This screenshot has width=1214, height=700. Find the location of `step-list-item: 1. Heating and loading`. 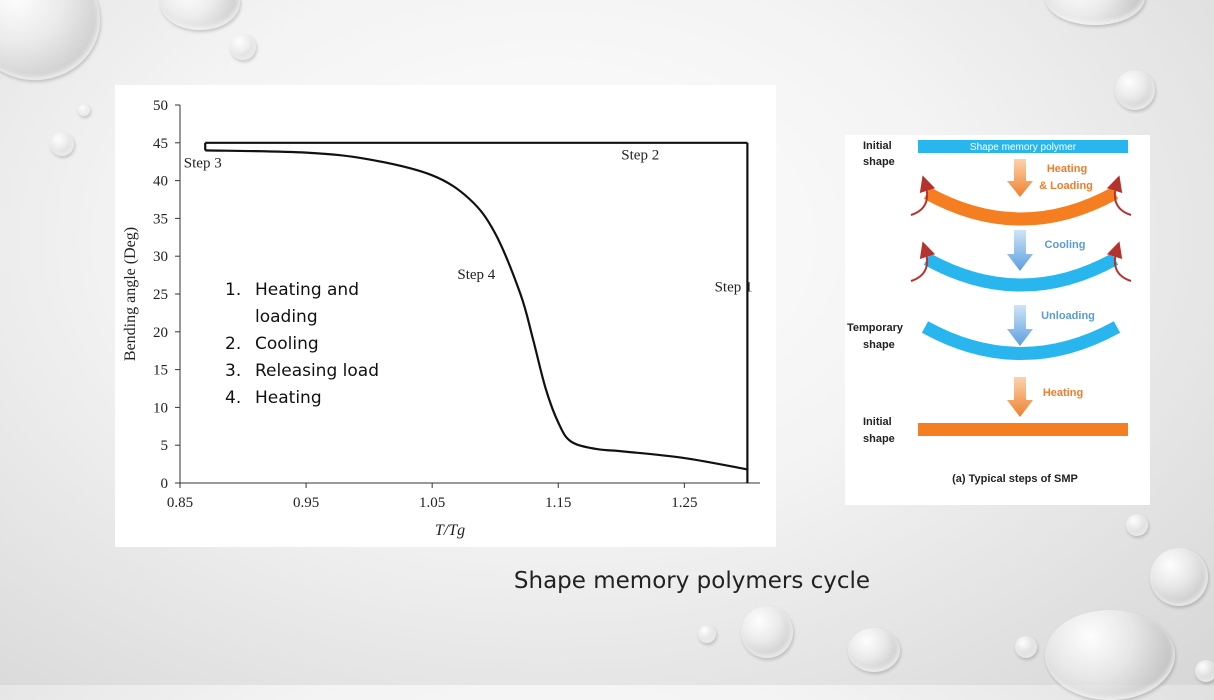

step-list-item: 1. Heating and loading is located at coordinates (315, 304).